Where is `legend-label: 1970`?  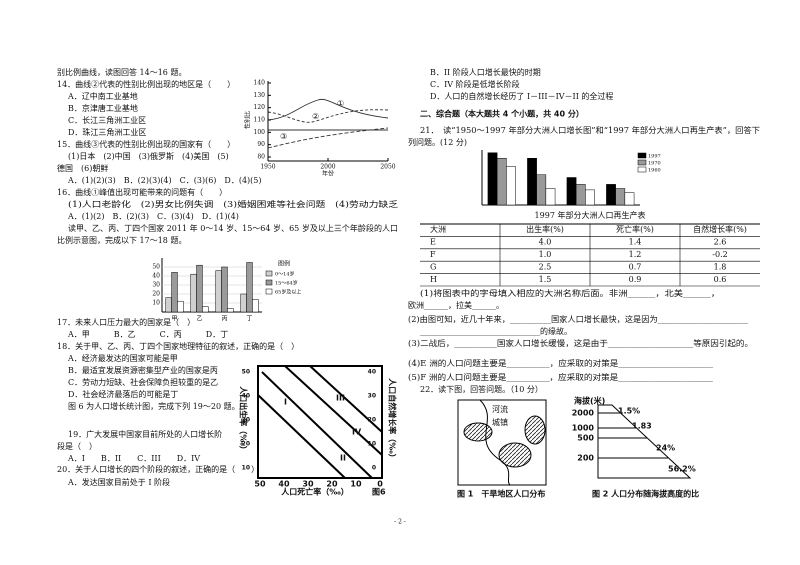
legend-label: 1970 is located at coordinates (654, 164).